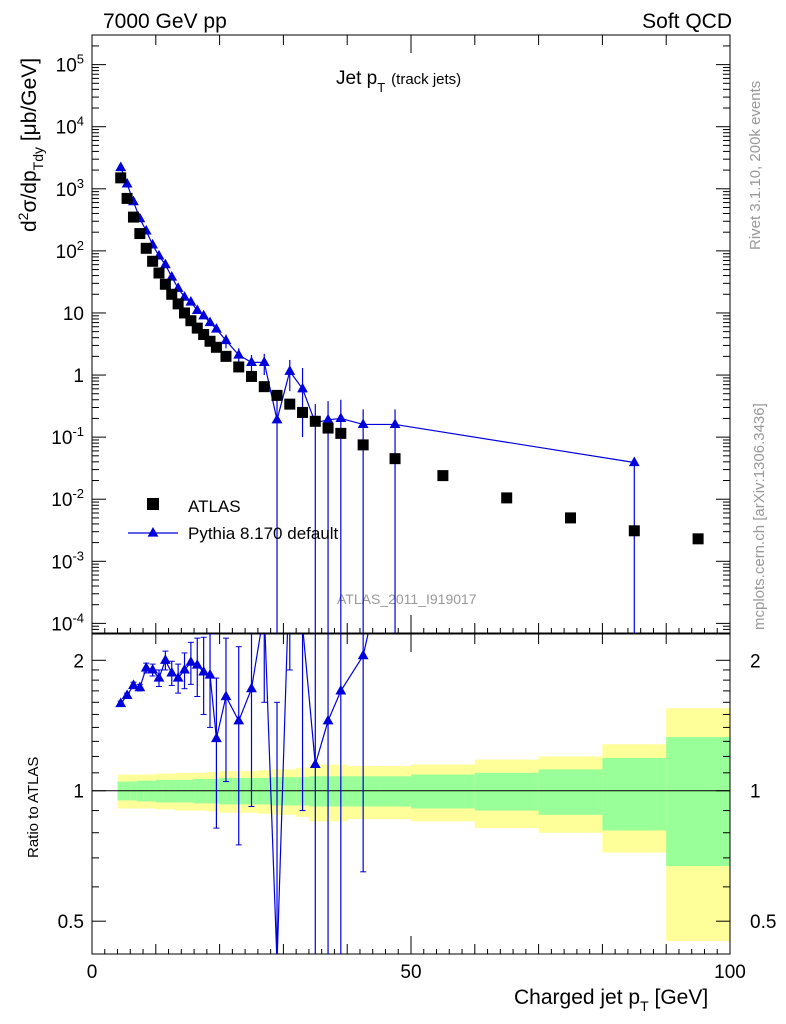 Image resolution: width=786 pixels, height=1024 pixels. Describe the element at coordinates (78, 493) in the screenshot. I see `tick-exponent: -2` at that location.